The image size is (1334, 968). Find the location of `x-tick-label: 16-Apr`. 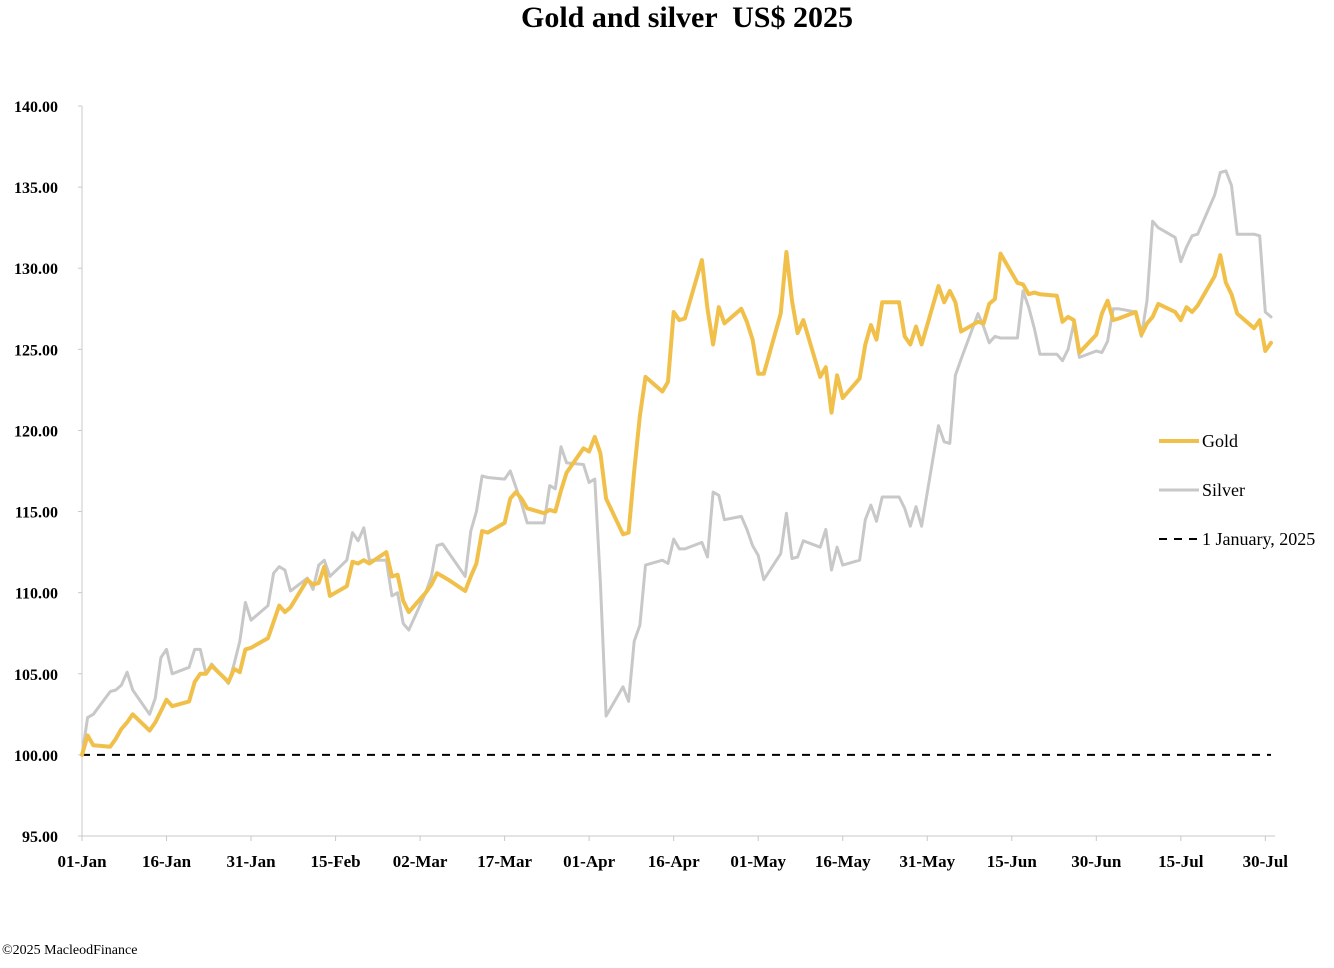

x-tick-label: 16-Apr is located at coordinates (674, 861).